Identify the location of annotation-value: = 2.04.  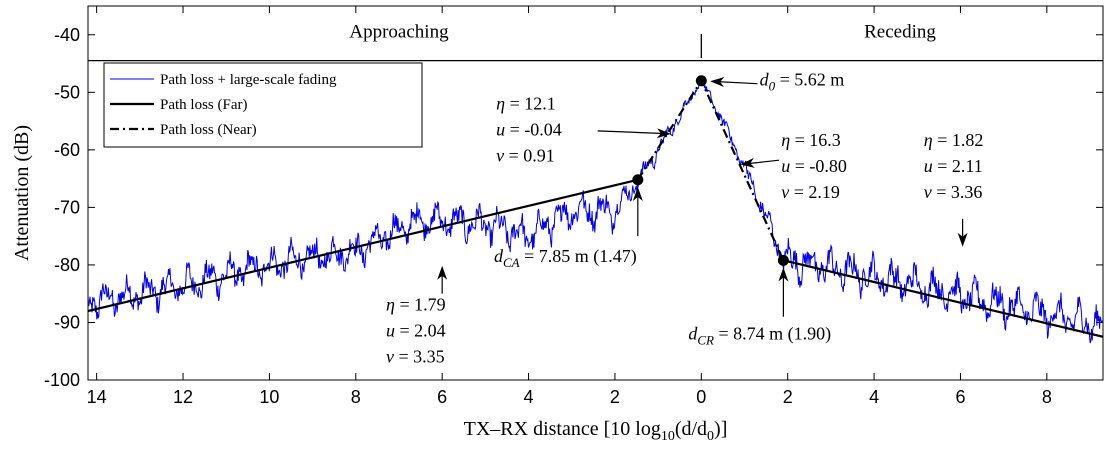
(420, 330).